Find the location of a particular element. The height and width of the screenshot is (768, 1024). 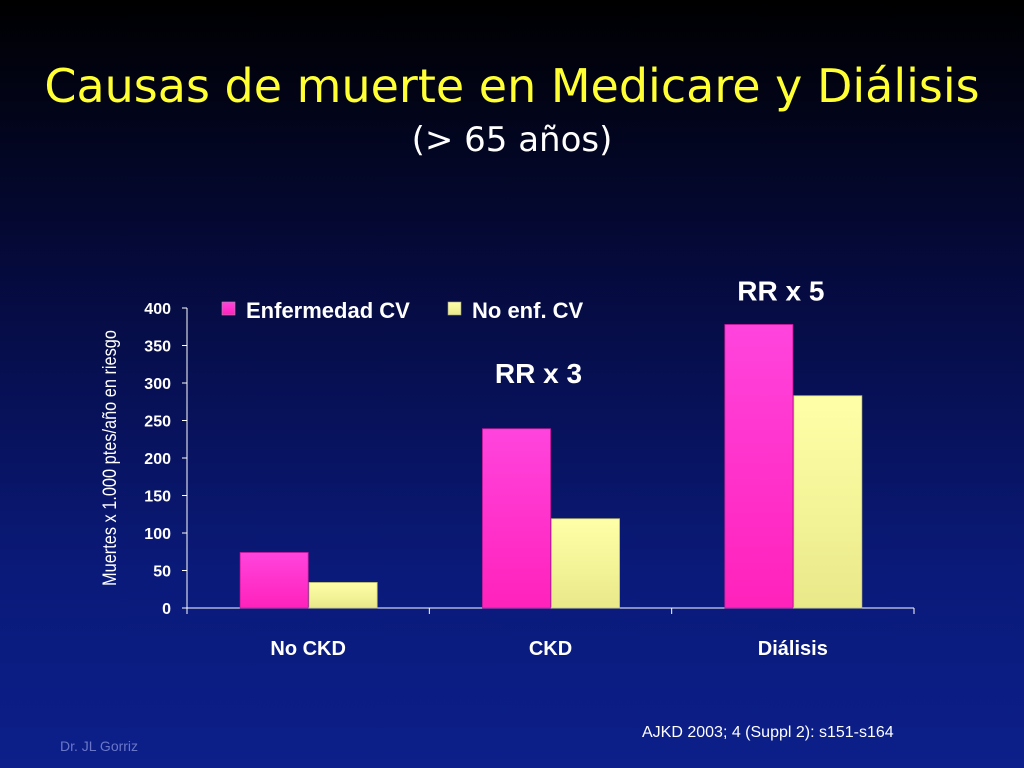

y-tick-label: 400 is located at coordinates (157, 309).